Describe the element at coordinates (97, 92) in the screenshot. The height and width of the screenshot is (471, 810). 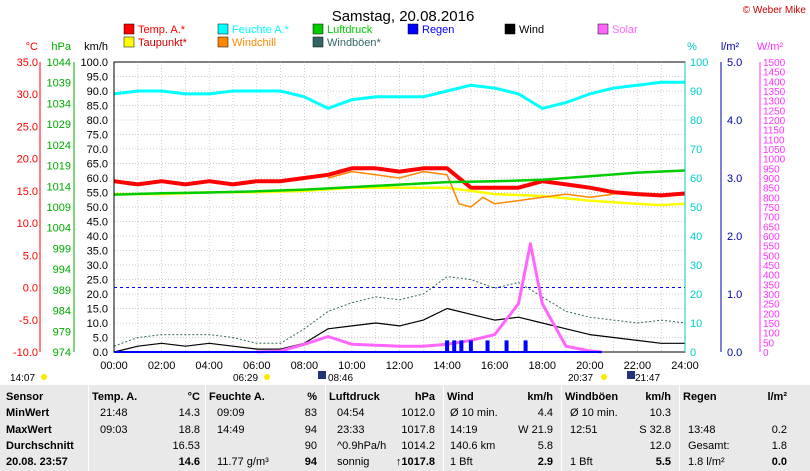
I see `axis-tick-label: 90.0` at that location.